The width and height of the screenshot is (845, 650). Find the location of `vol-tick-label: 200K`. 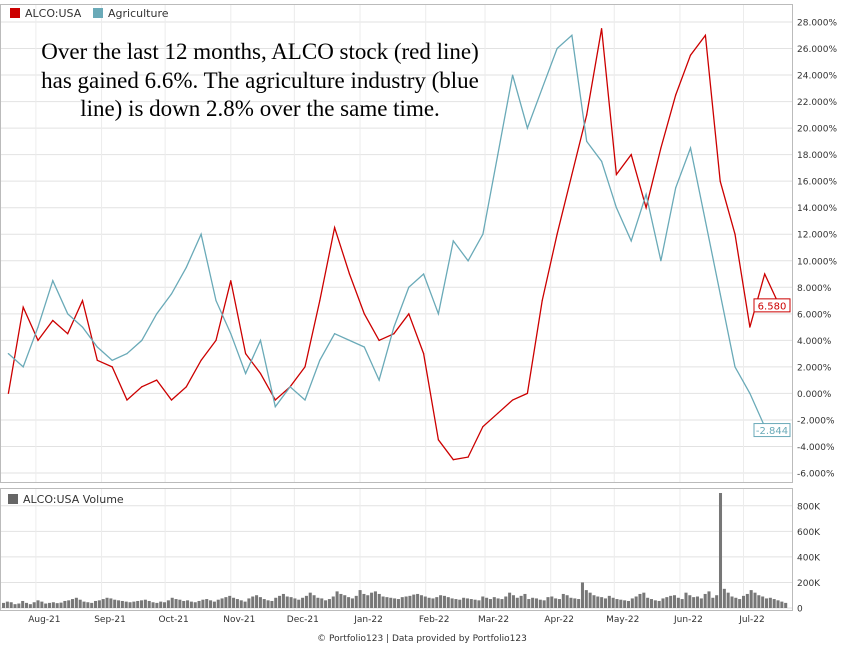

vol-tick-label: 200K is located at coordinates (809, 584).